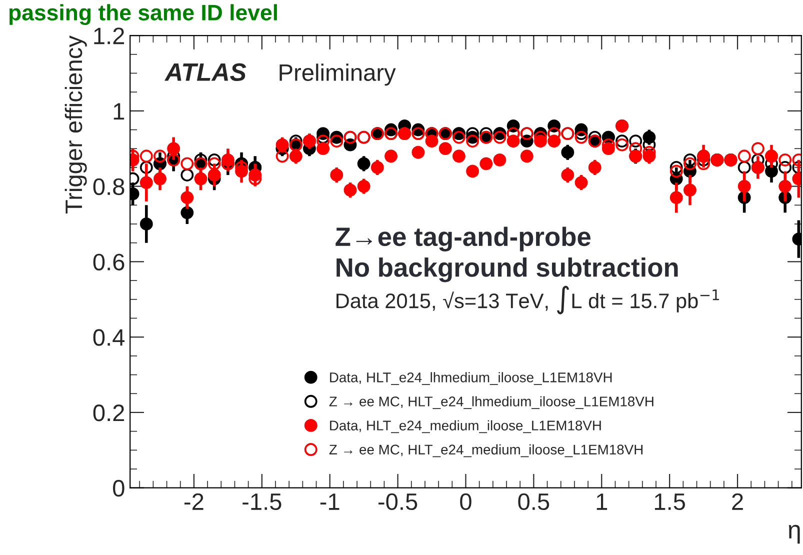  Describe the element at coordinates (471, 378) in the screenshot. I see `legend-label: Data, HLT_e24_lhmedium_iloose_L1EM18VH` at that location.